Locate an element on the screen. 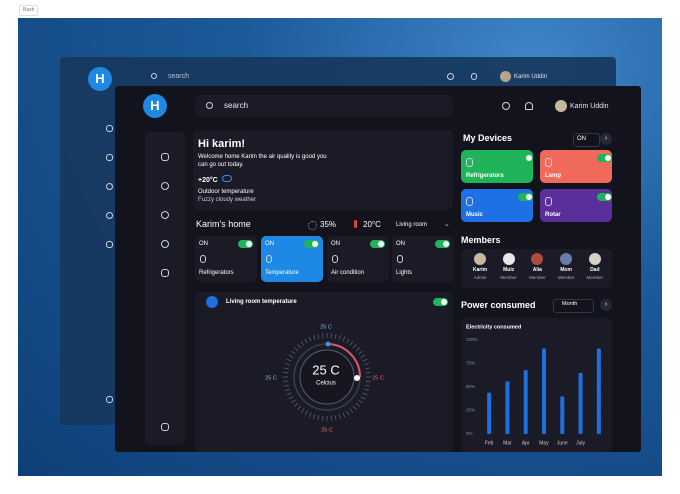 Image resolution: width=680 pixels, height=494 pixels. chevron: ⌄ is located at coordinates (447, 224).